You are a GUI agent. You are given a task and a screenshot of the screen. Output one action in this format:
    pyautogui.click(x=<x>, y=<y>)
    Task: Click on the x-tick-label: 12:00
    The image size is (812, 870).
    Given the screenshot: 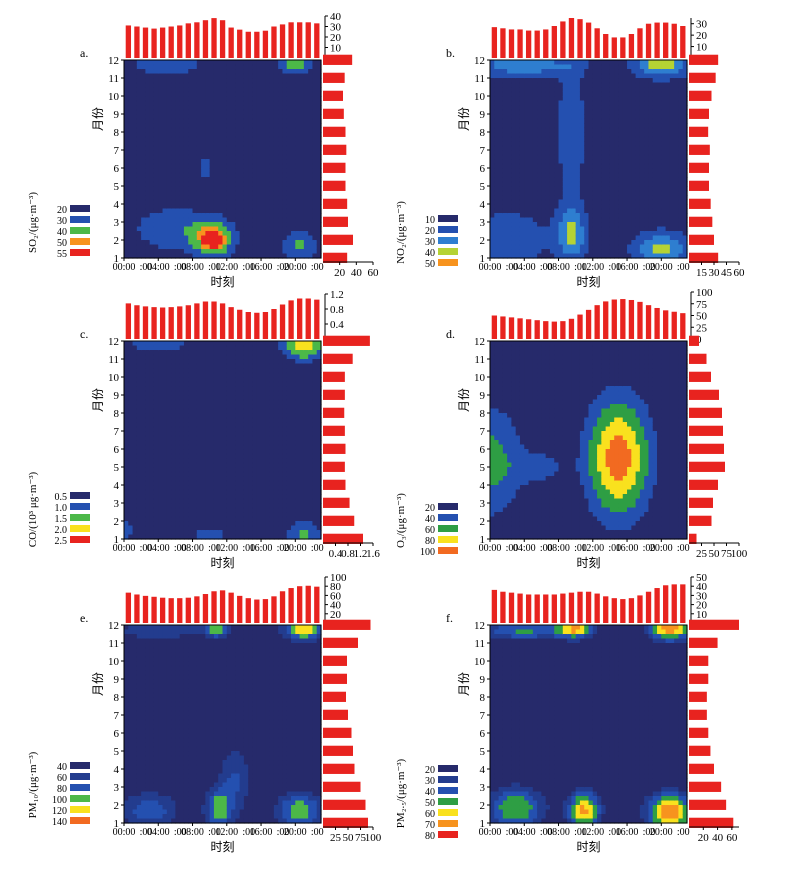 What is the action you would take?
    pyautogui.click(x=226, y=267)
    